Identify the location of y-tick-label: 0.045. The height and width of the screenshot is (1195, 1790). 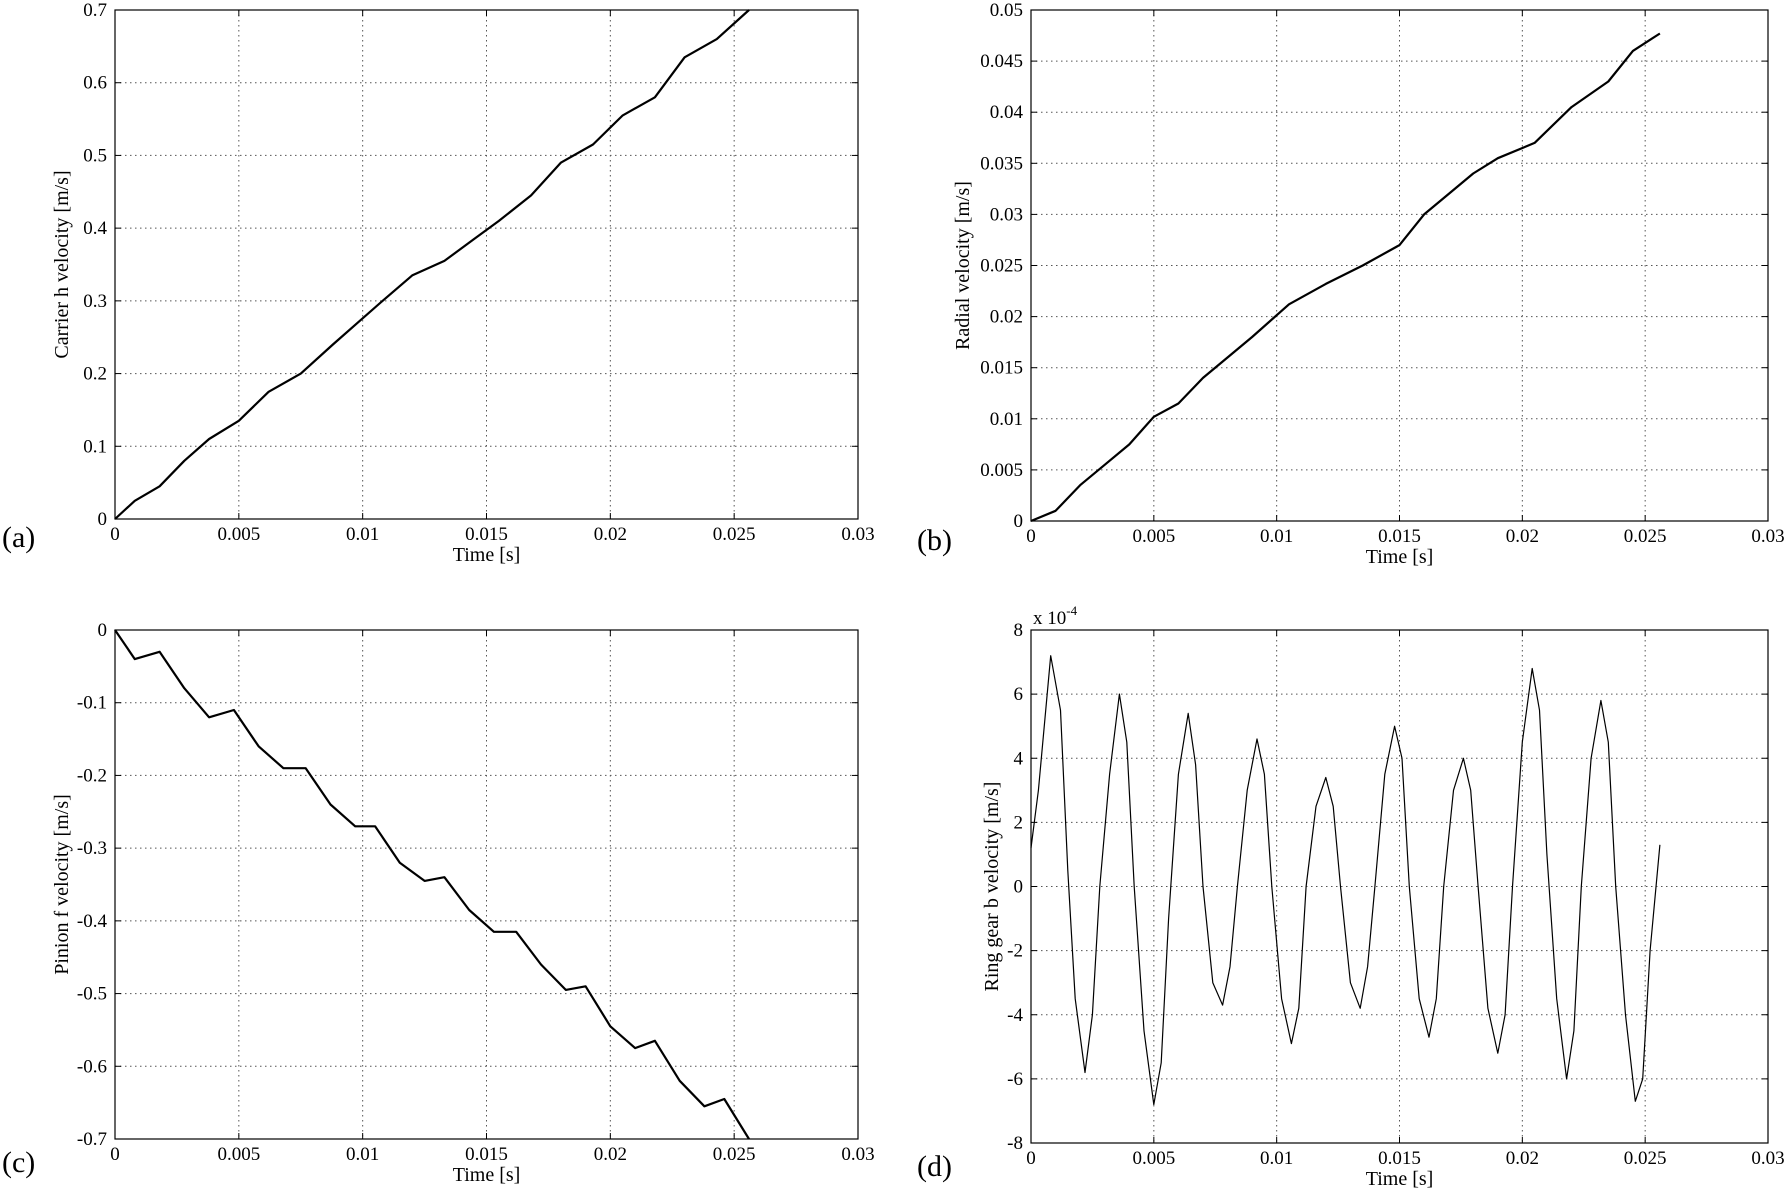
(1001, 61).